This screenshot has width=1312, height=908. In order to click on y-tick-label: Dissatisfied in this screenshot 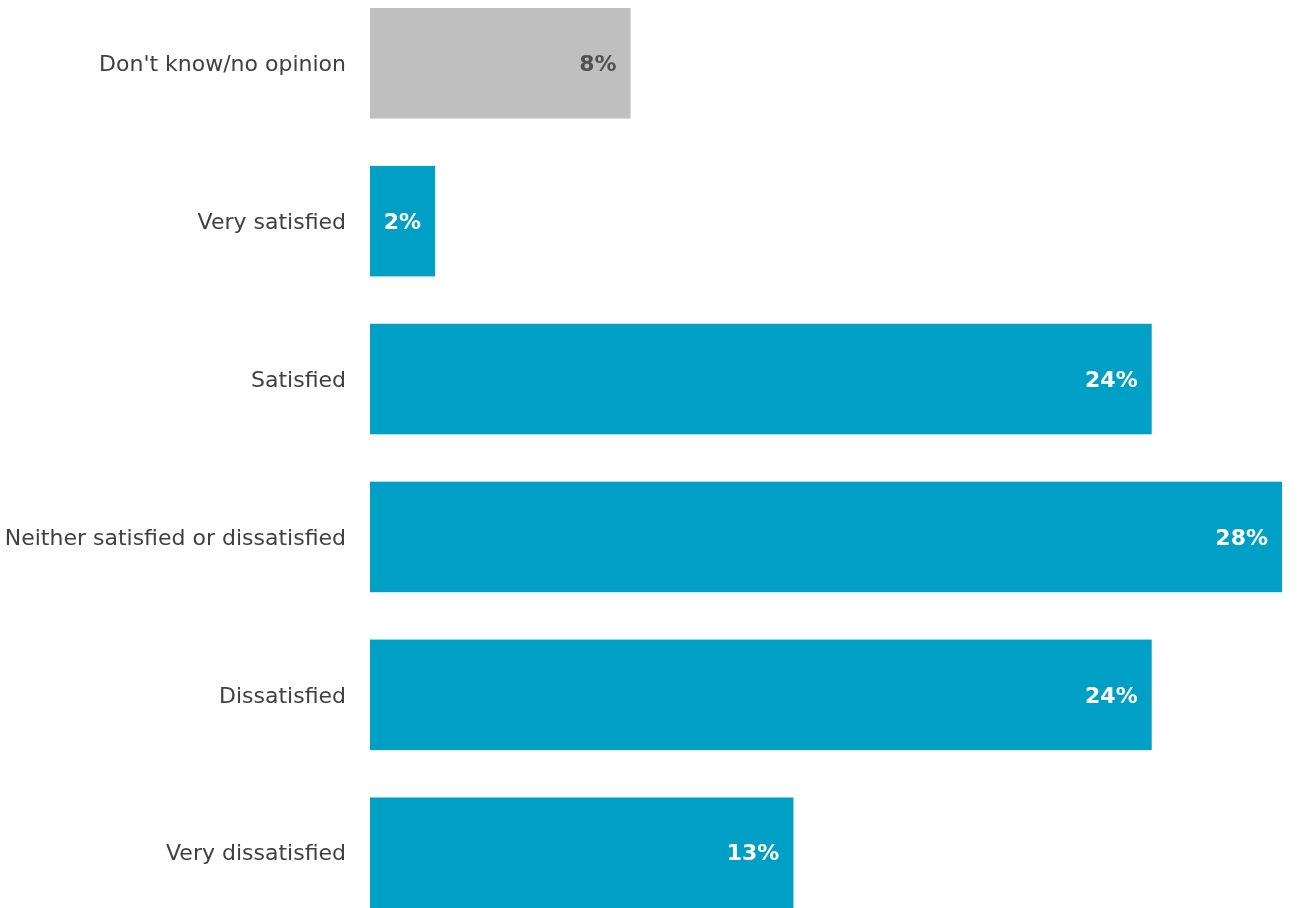, I will do `click(282, 695)`.